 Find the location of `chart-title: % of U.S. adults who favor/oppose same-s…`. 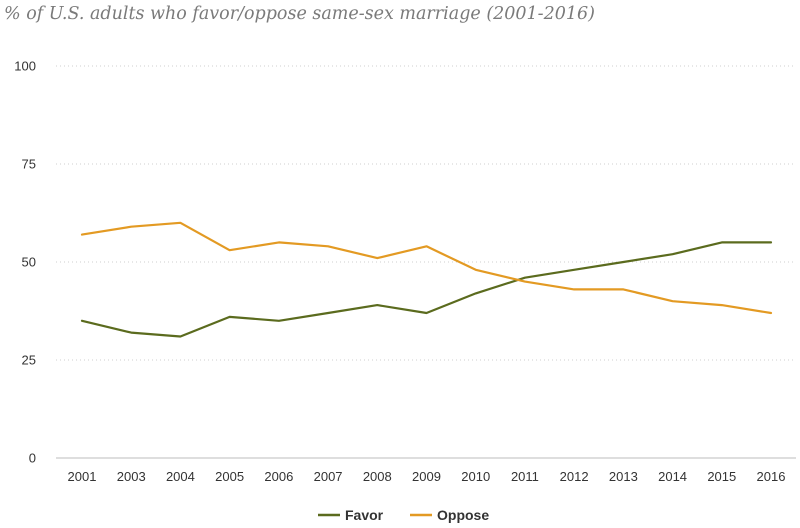

chart-title: % of U.S. adults who favor/oppose same-s… is located at coordinates (299, 14).